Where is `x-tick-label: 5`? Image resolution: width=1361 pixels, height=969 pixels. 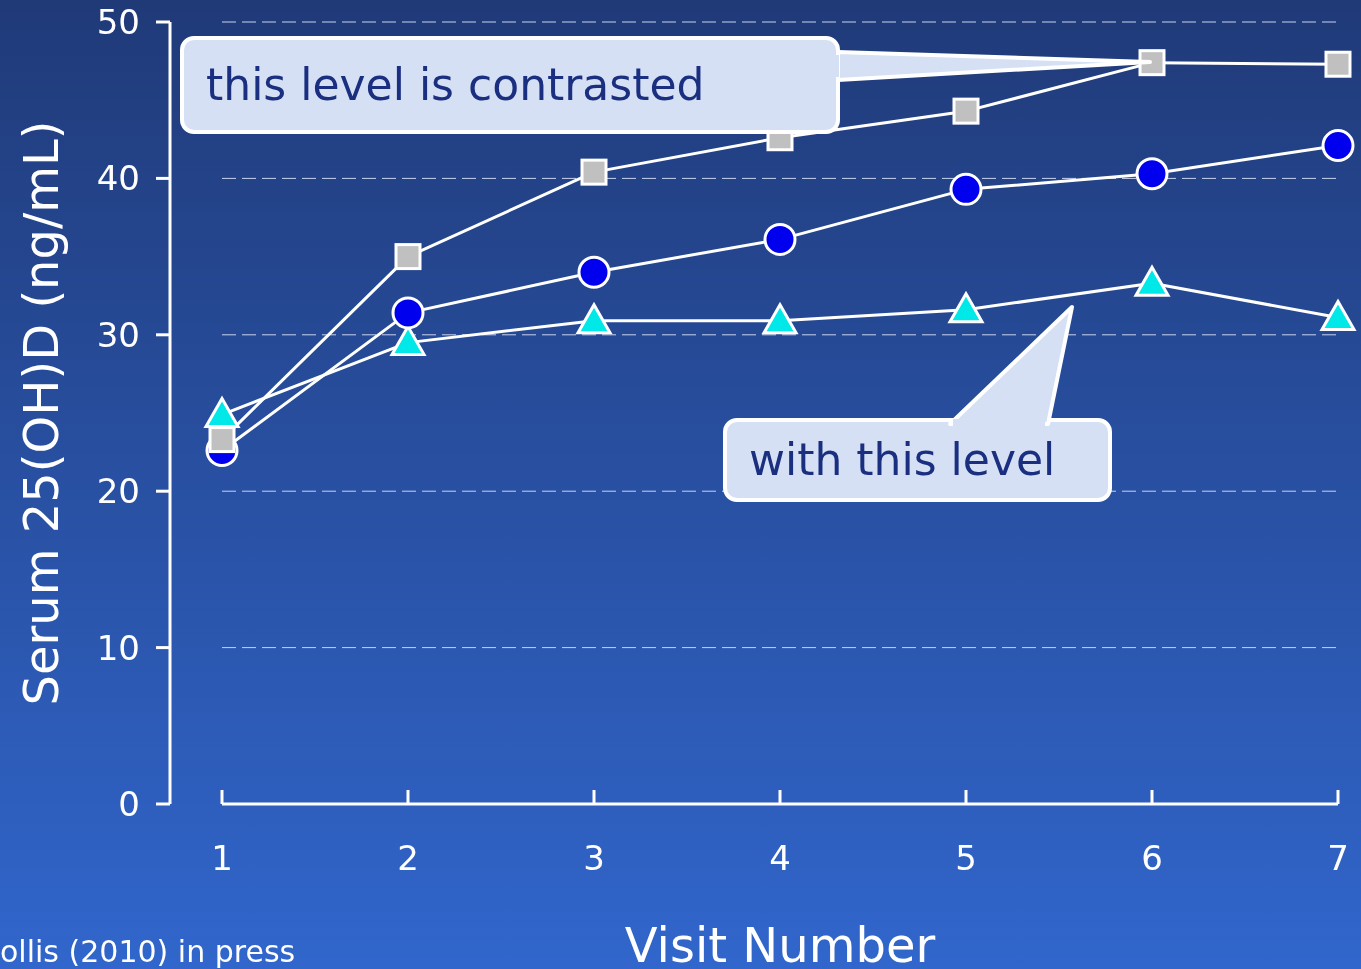
x-tick-label: 5 is located at coordinates (966, 858).